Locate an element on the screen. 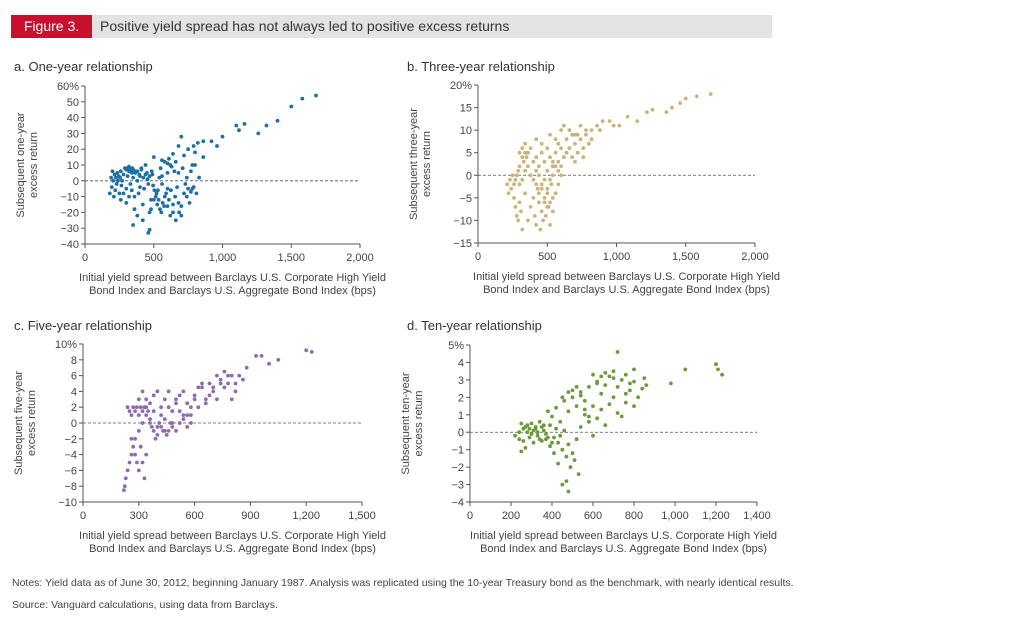 The image size is (1024, 621). x-tick-label: 400 is located at coordinates (552, 516).